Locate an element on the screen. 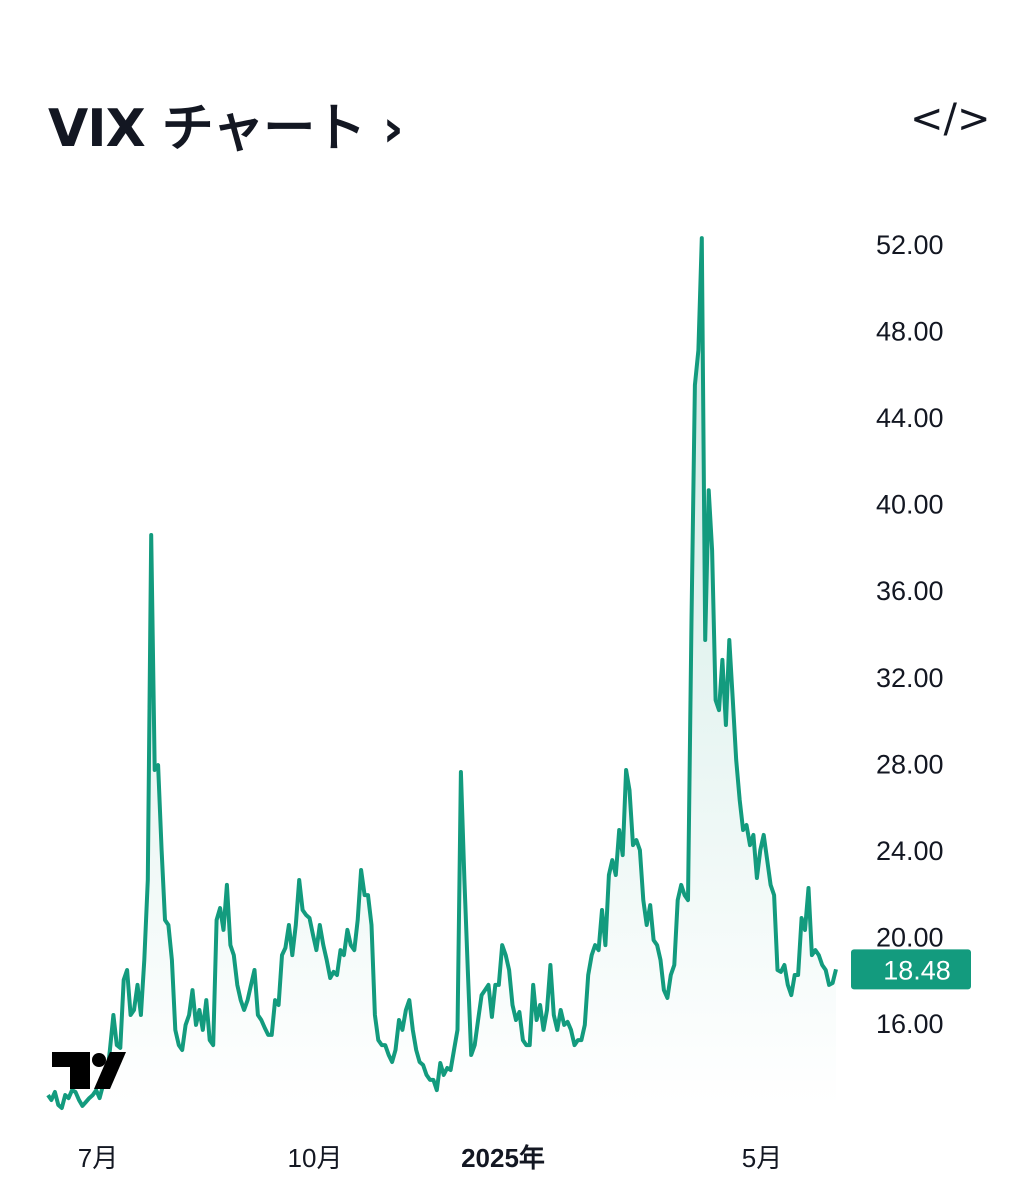  tradingview-logo-icon is located at coordinates (89, 1070).